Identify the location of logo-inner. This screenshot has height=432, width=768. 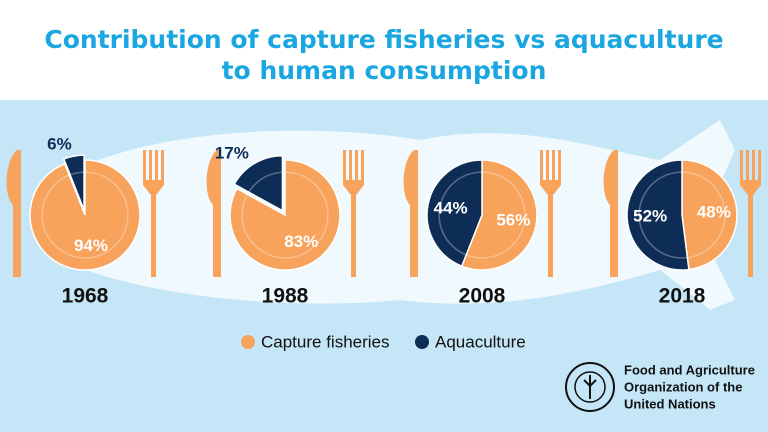
(590, 387).